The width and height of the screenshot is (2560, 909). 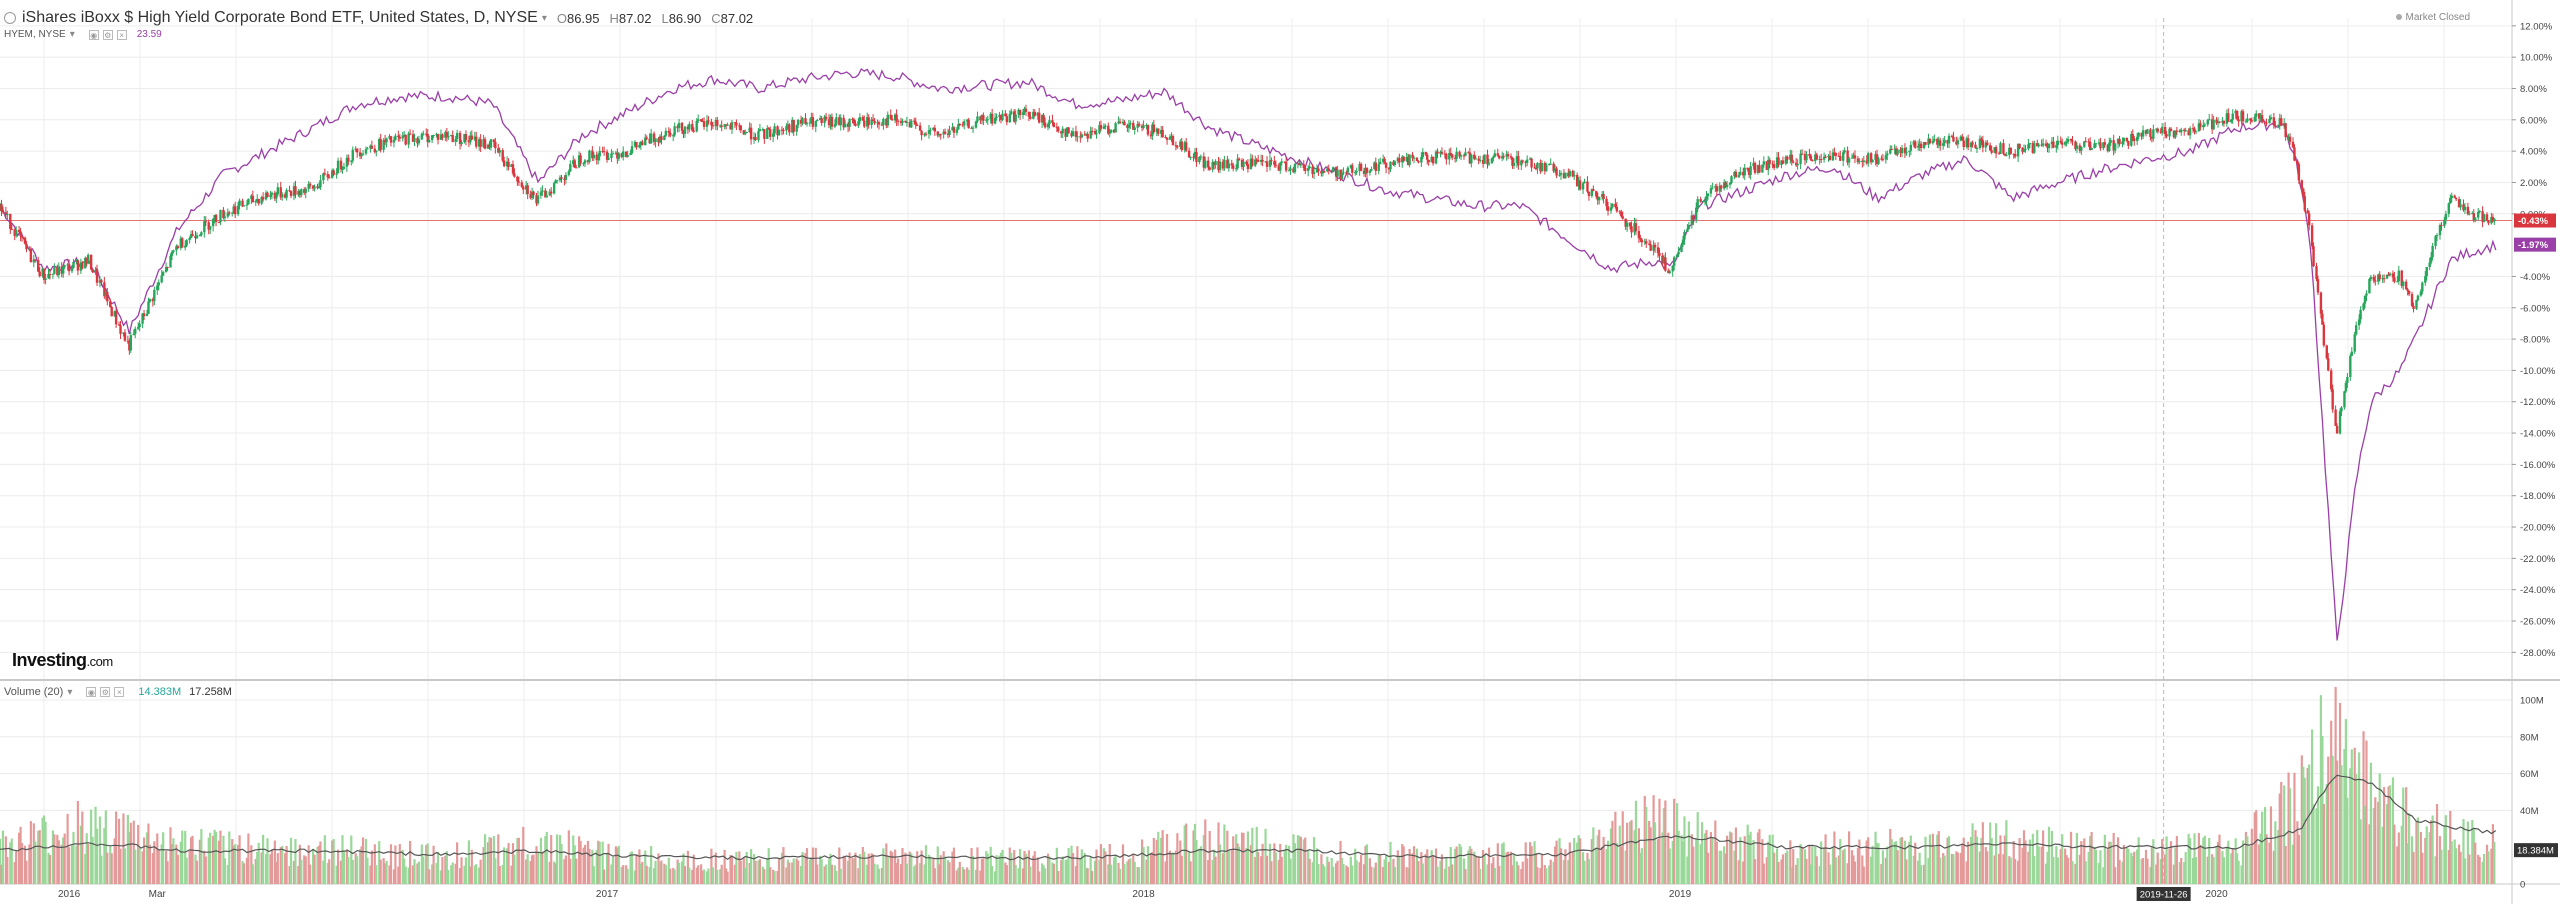 I want to click on volume-ma-line, so click(x=1248, y=817).